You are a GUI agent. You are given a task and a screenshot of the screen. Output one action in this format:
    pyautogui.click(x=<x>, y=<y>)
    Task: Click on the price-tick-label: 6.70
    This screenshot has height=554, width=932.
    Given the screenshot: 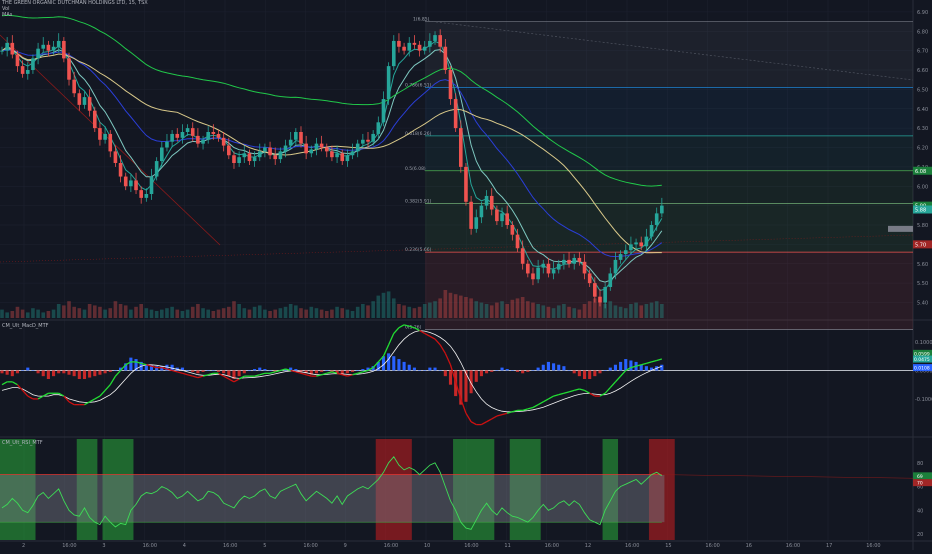 What is the action you would take?
    pyautogui.click(x=922, y=52)
    